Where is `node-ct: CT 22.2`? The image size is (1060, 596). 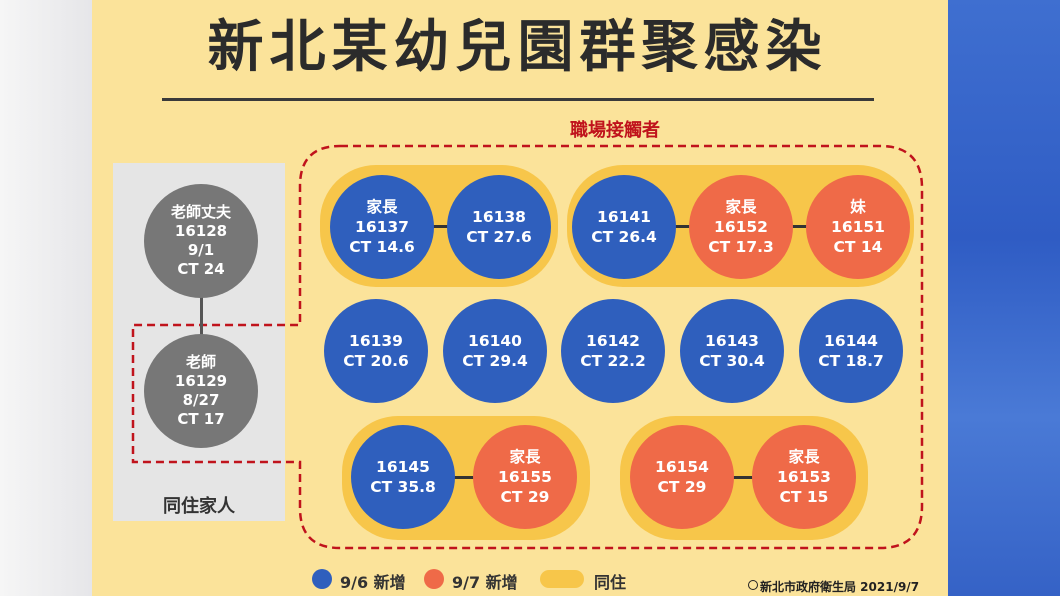 node-ct: CT 22.2 is located at coordinates (613, 361).